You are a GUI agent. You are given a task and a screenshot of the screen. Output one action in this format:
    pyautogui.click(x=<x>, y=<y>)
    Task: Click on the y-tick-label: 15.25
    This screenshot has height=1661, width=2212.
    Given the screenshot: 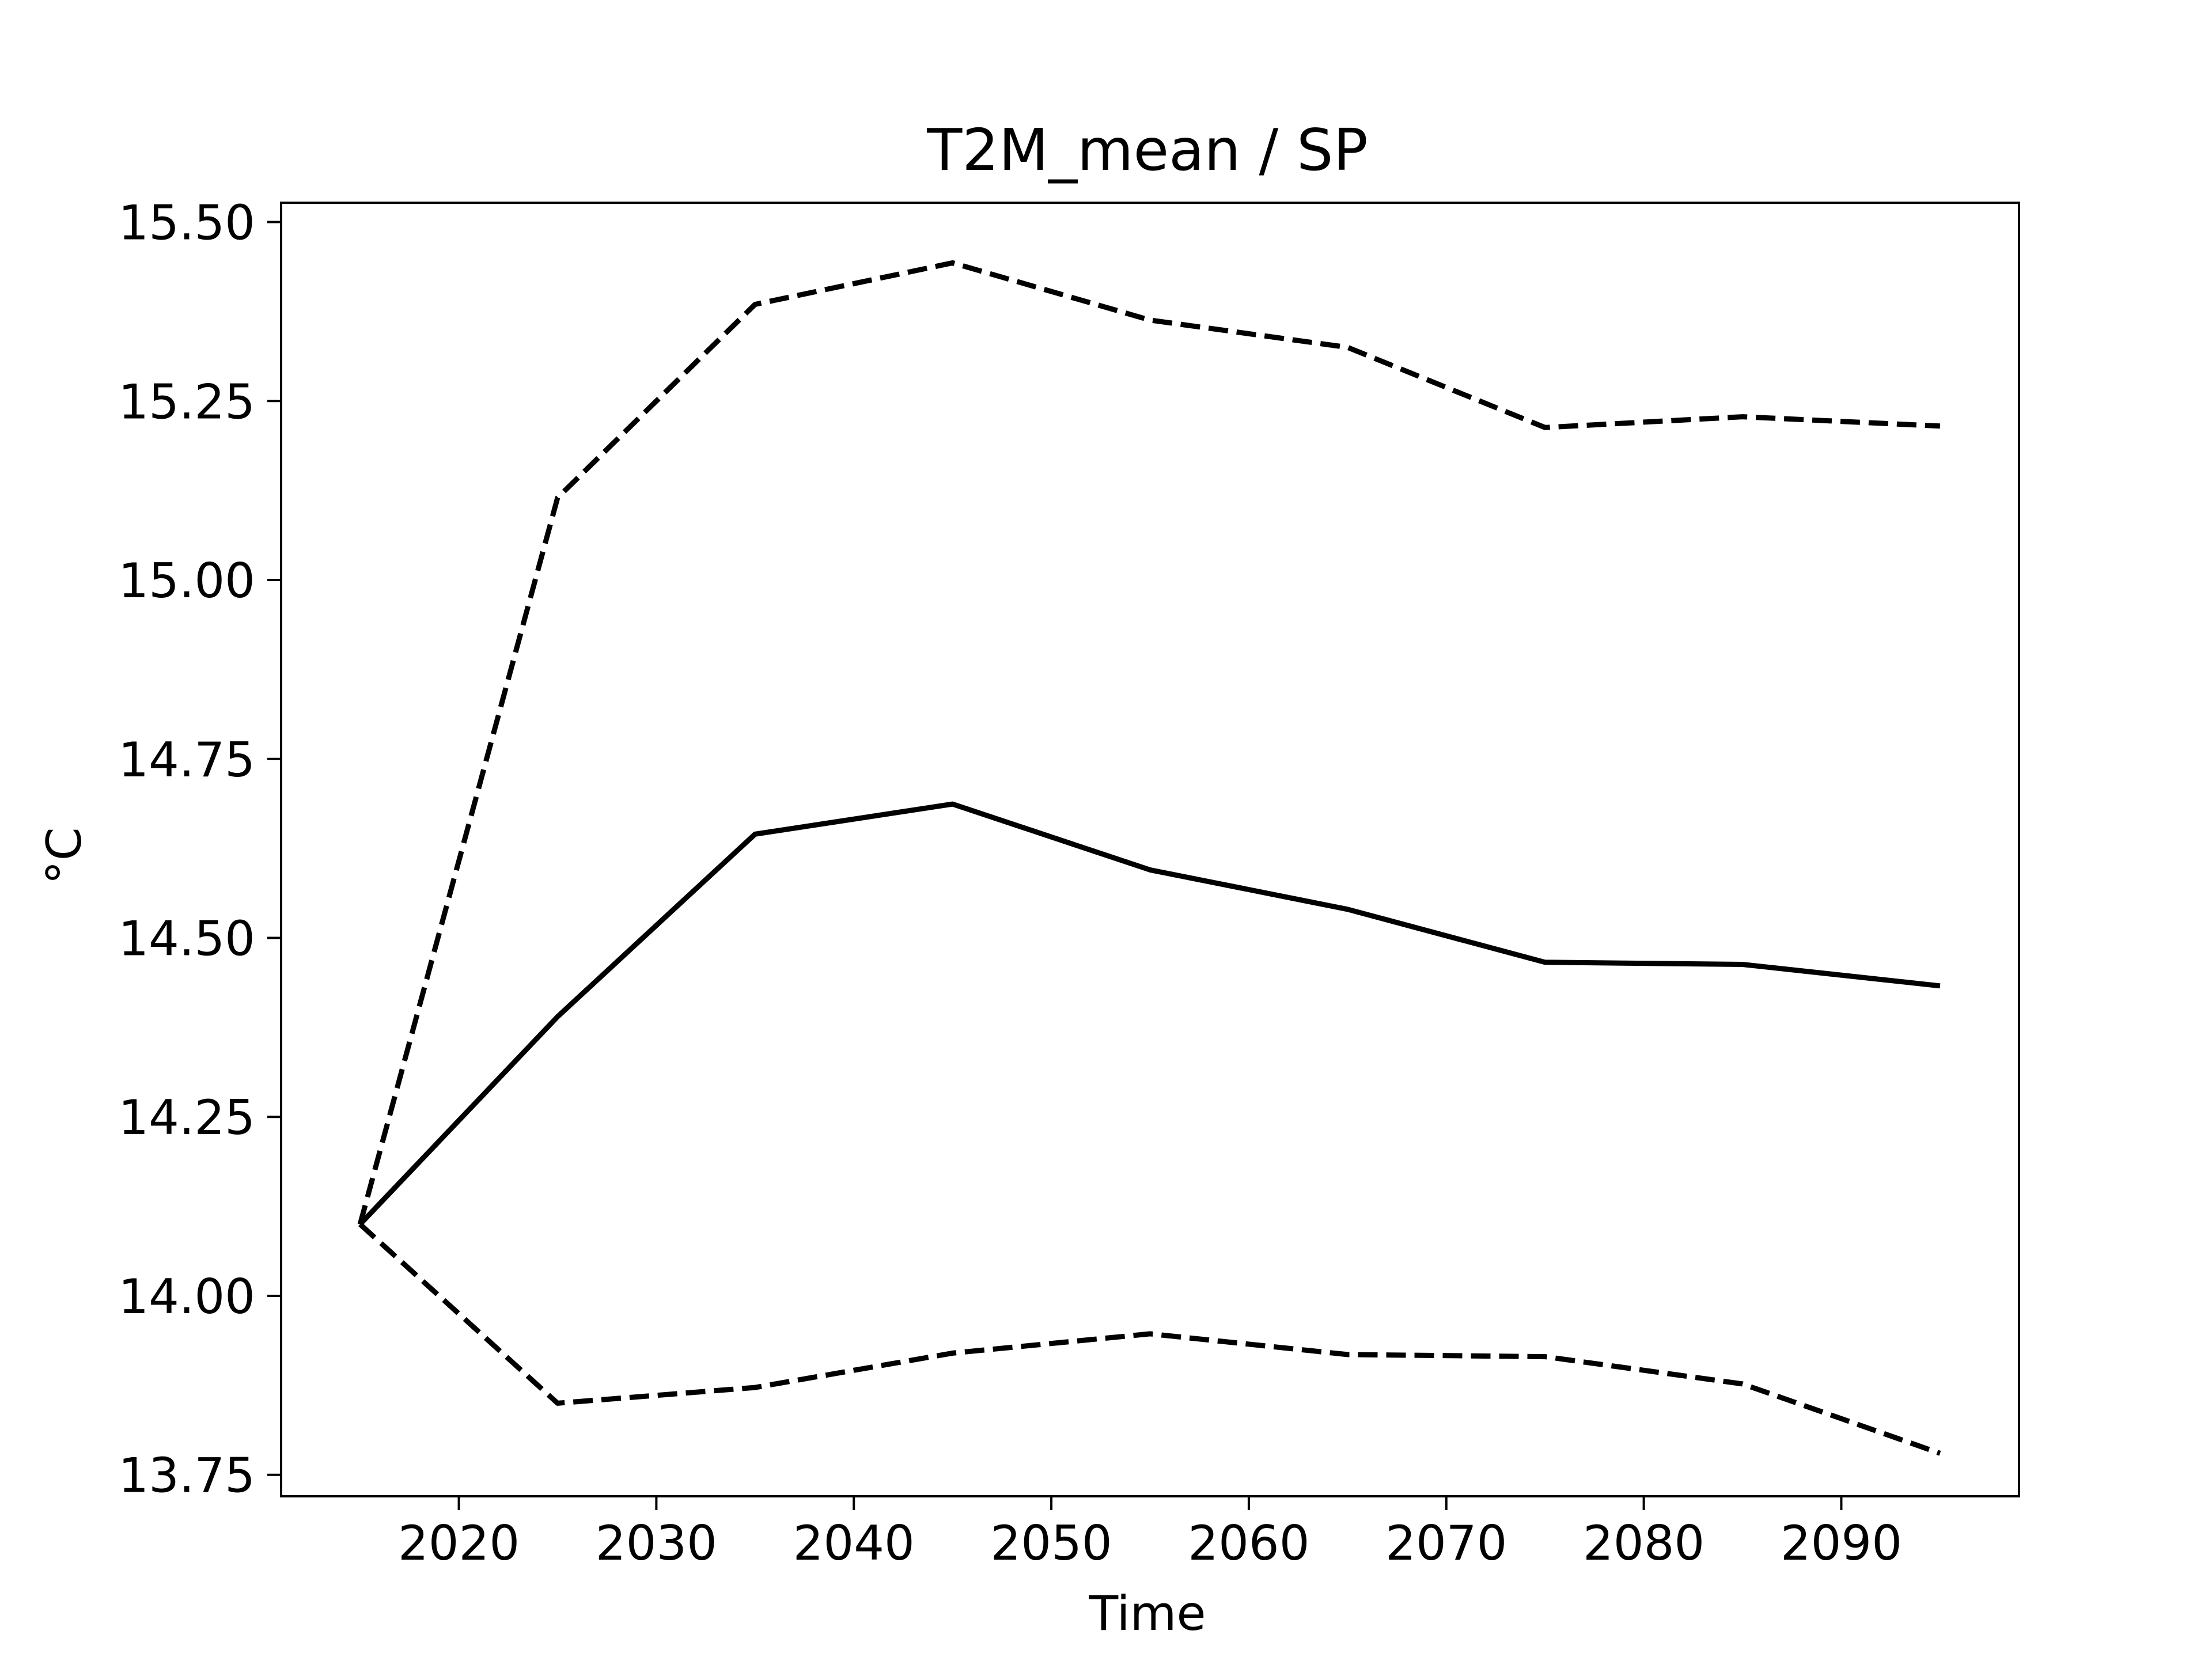 What is the action you would take?
    pyautogui.click(x=186, y=402)
    